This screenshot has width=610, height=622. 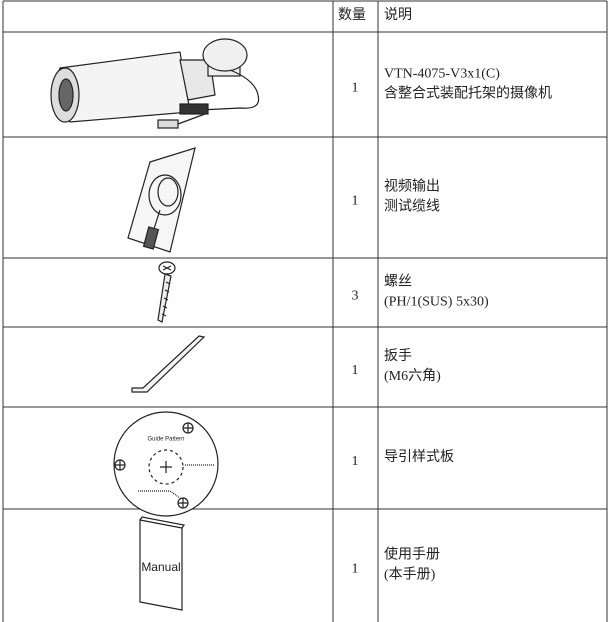 I want to click on camera-illustration, so click(x=155, y=83).